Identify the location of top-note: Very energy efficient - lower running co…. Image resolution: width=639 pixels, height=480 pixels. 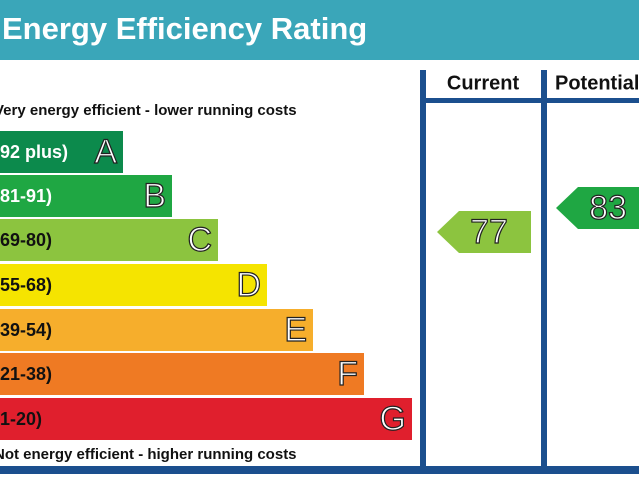
(148, 110).